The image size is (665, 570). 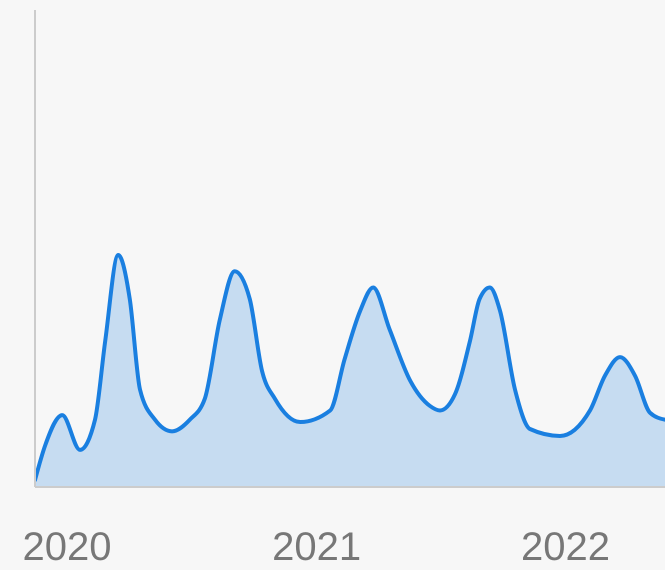 What do you see at coordinates (565, 547) in the screenshot?
I see `x-tick-label: 2022` at bounding box center [565, 547].